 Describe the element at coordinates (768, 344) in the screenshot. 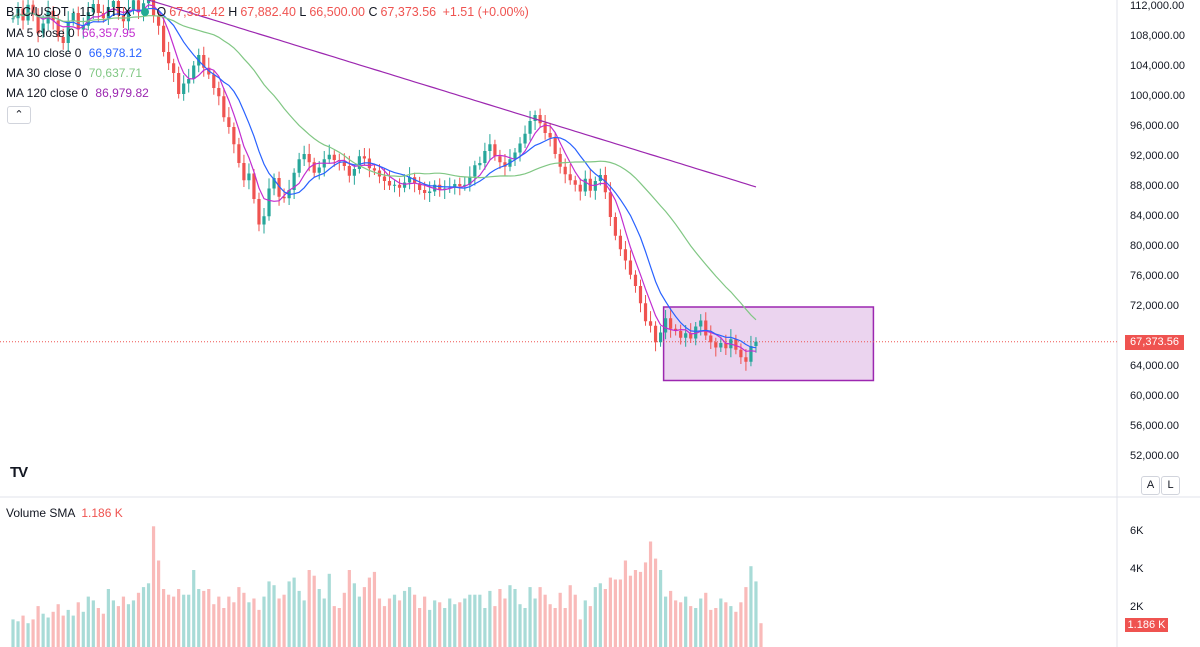

I see `annotation-rectangle` at that location.